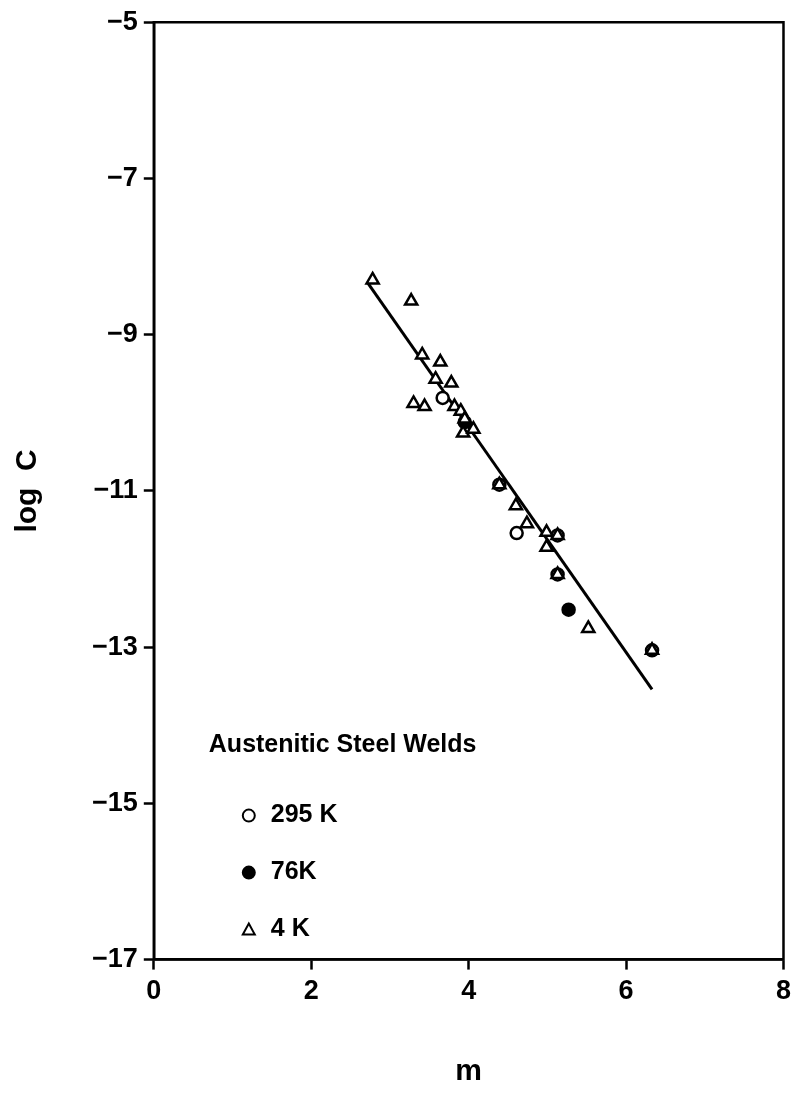 This screenshot has width=797, height=1102. What do you see at coordinates (626, 990) in the screenshot?
I see `x-tick-label: 6` at bounding box center [626, 990].